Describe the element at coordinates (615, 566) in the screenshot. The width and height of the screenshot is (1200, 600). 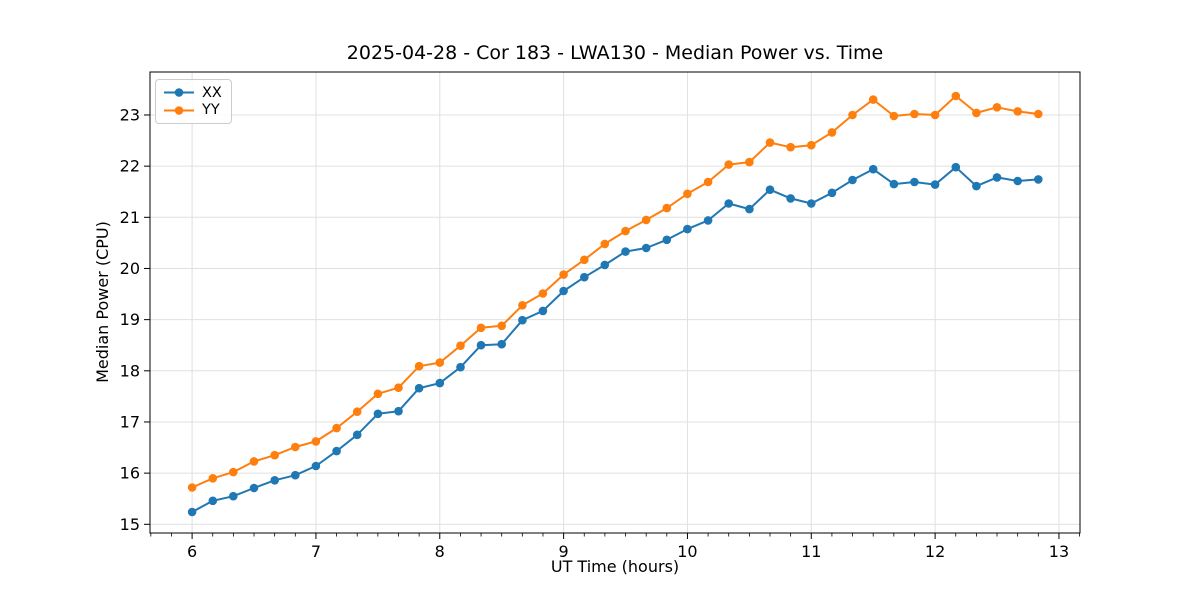
I see `x-axis-label: UT Time (hours)` at that location.